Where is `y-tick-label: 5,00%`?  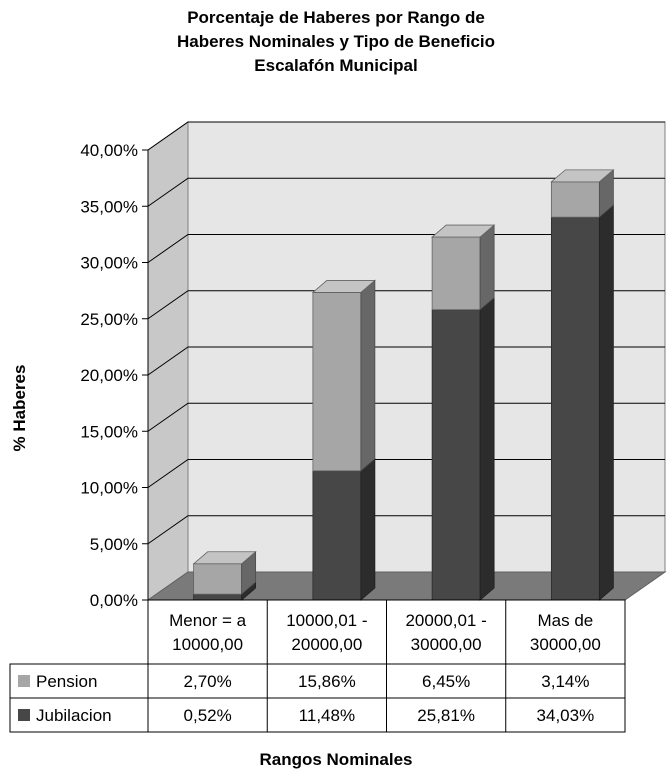
y-tick-label: 5,00% is located at coordinates (114, 544).